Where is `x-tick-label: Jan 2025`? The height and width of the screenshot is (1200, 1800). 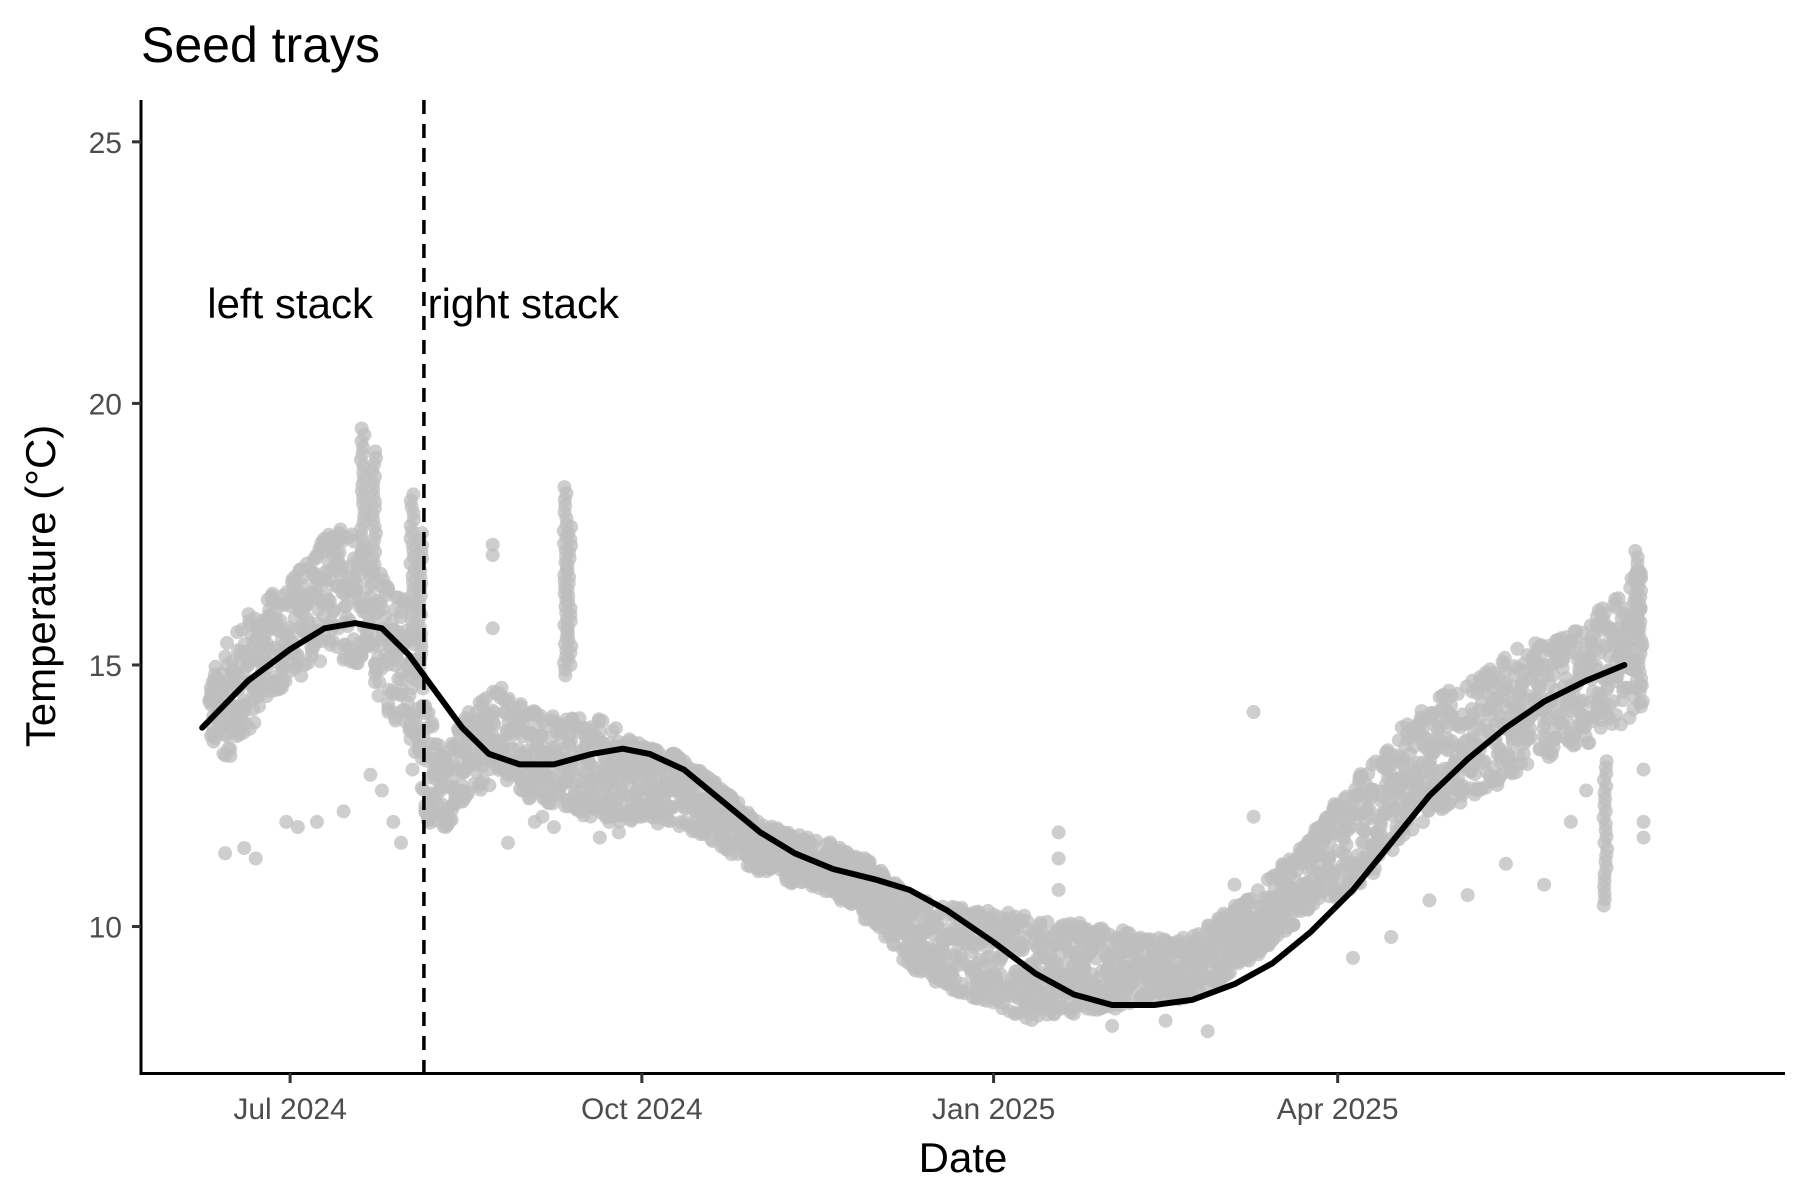 x-tick-label: Jan 2025 is located at coordinates (993, 1109).